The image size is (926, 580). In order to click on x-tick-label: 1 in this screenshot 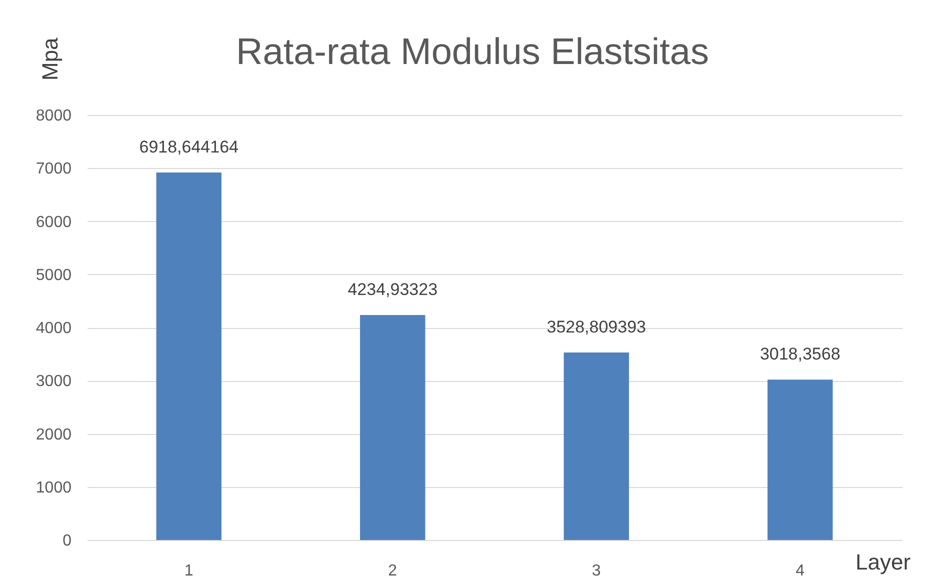, I will do `click(189, 571)`.